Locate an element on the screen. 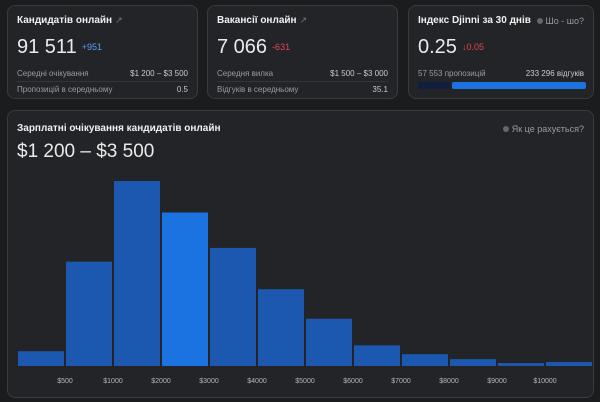 The height and width of the screenshot is (402, 600). value-text: 7 066 is located at coordinates (242, 47).